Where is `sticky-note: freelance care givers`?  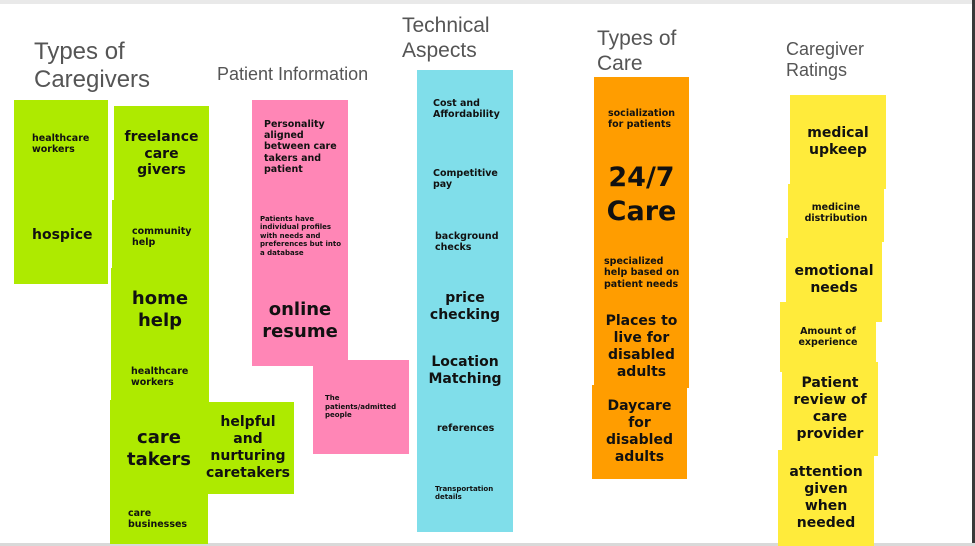 sticky-note: freelance care givers is located at coordinates (161, 154).